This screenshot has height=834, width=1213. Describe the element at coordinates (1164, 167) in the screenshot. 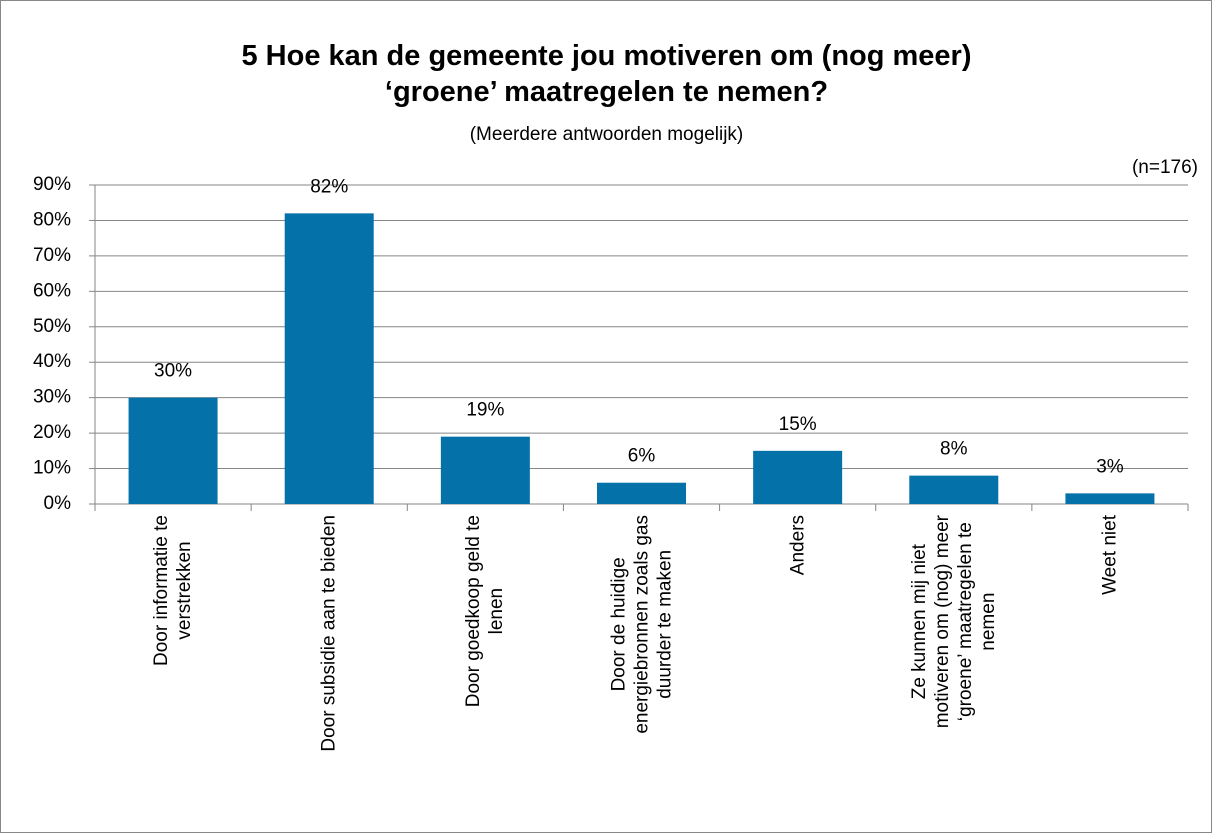

I see `annotation: (n=176)` at that location.